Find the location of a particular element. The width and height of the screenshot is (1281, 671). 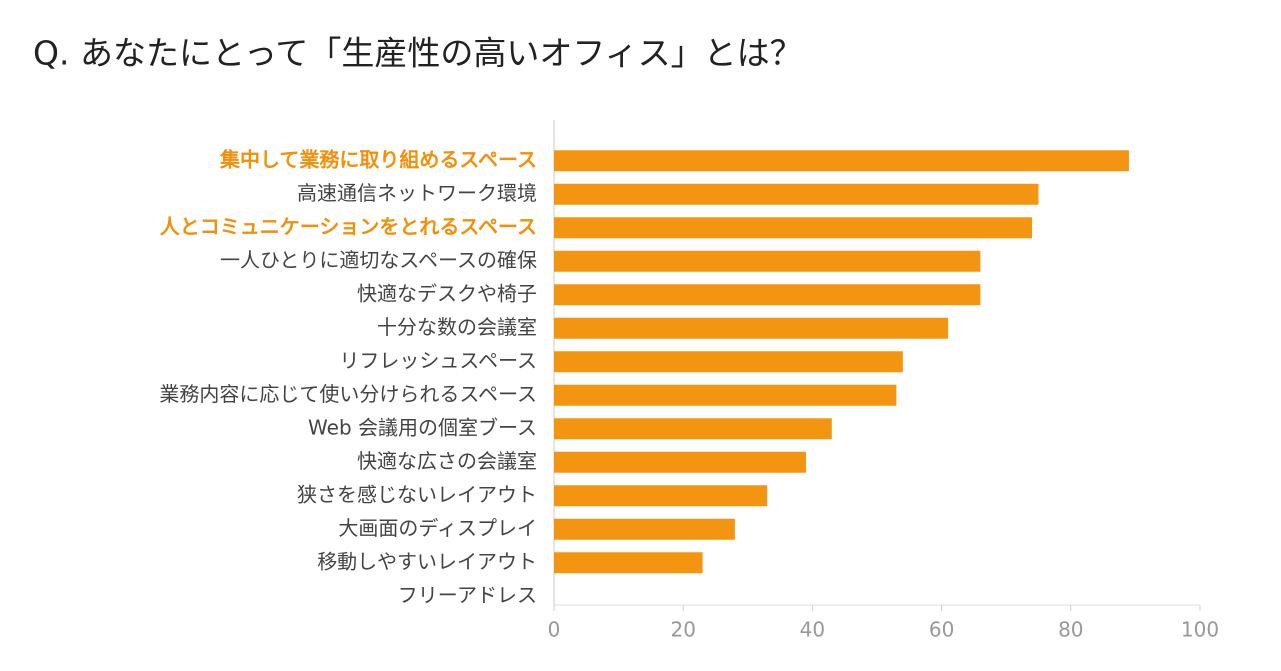

x-tick-label: 20 is located at coordinates (682, 630).